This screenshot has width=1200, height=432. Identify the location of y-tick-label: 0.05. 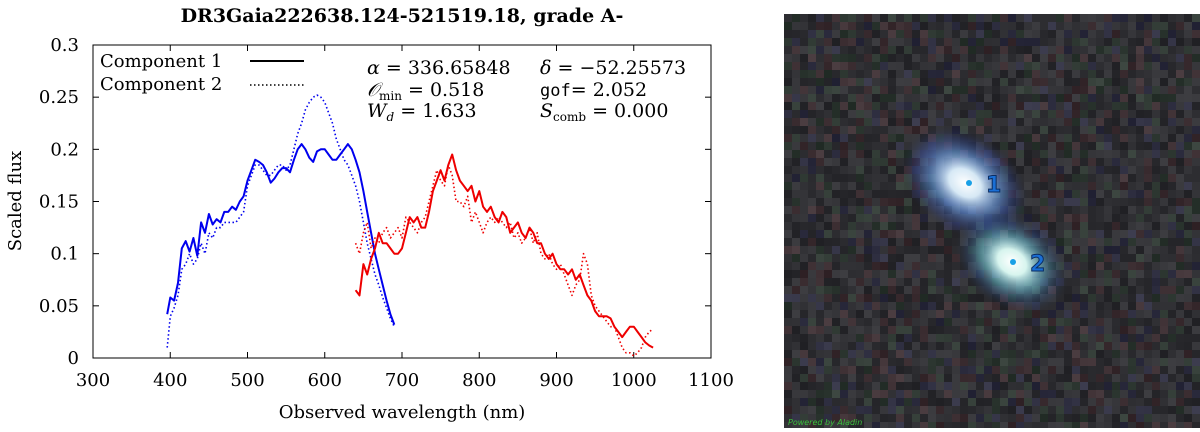
(59, 306).